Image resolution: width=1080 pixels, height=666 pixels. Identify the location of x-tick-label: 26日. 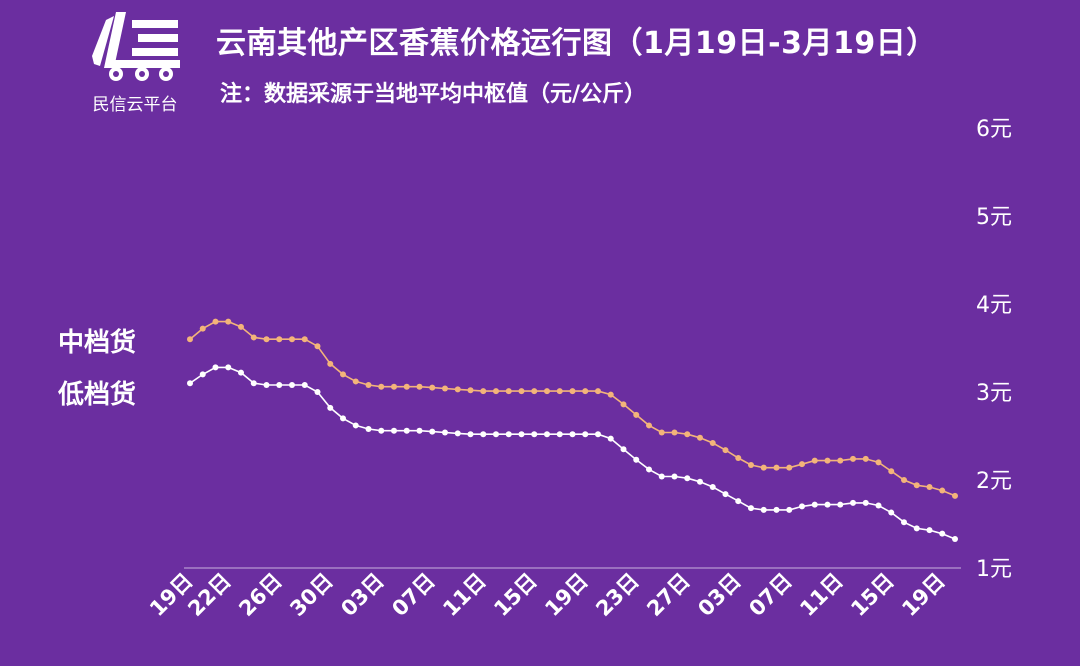
(260, 595).